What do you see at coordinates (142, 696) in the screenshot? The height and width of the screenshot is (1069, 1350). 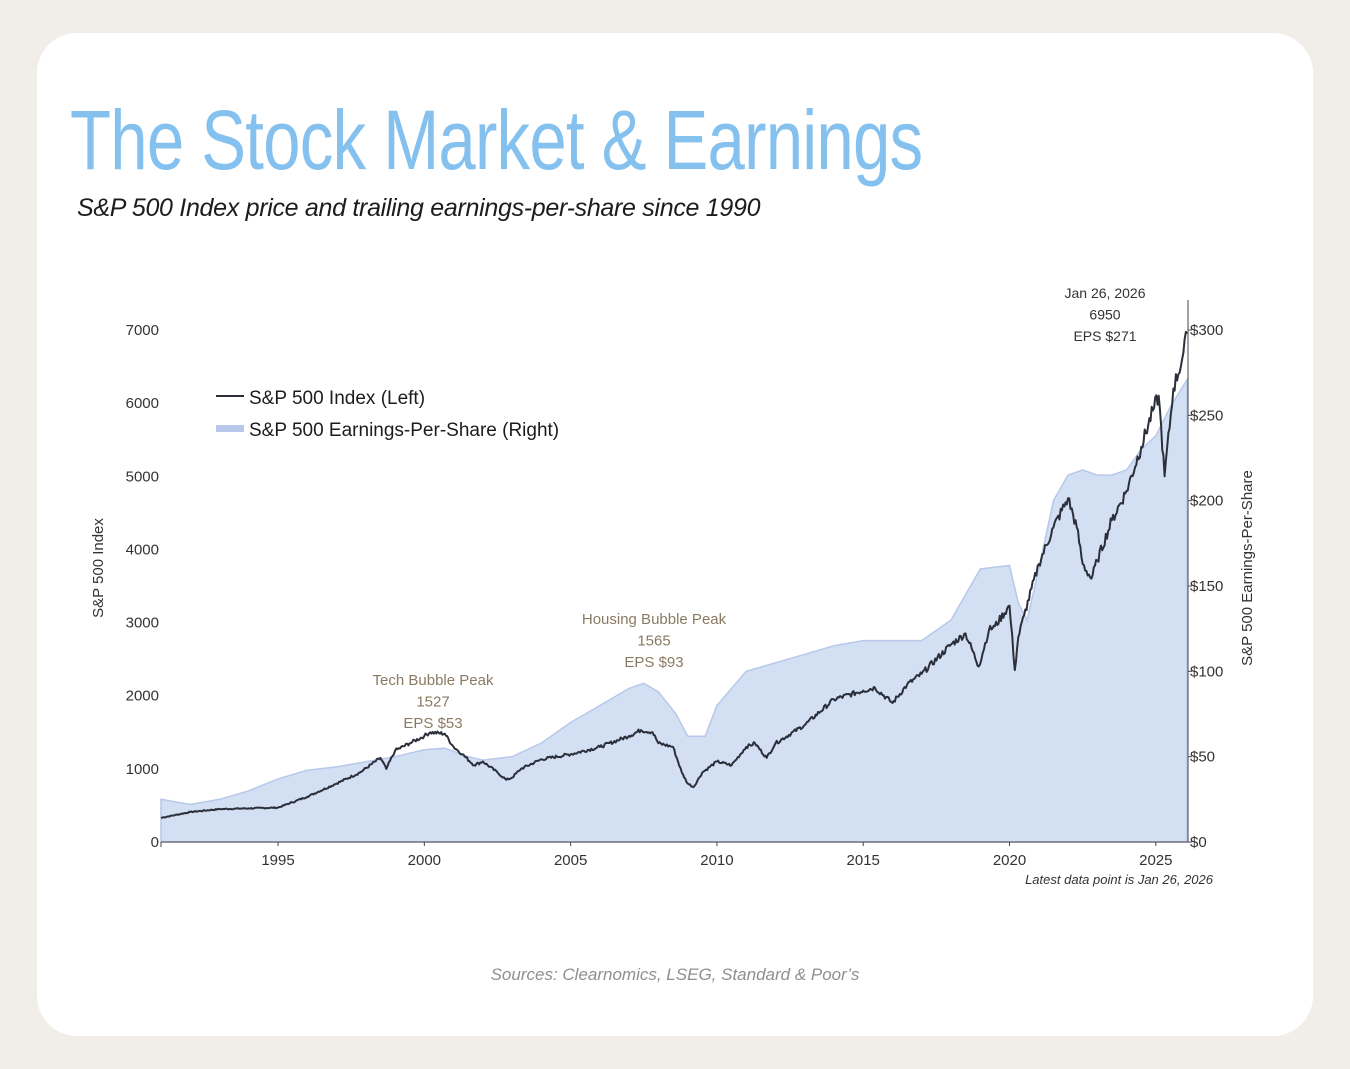 I see `y-tick-label-left: 2000` at bounding box center [142, 696].